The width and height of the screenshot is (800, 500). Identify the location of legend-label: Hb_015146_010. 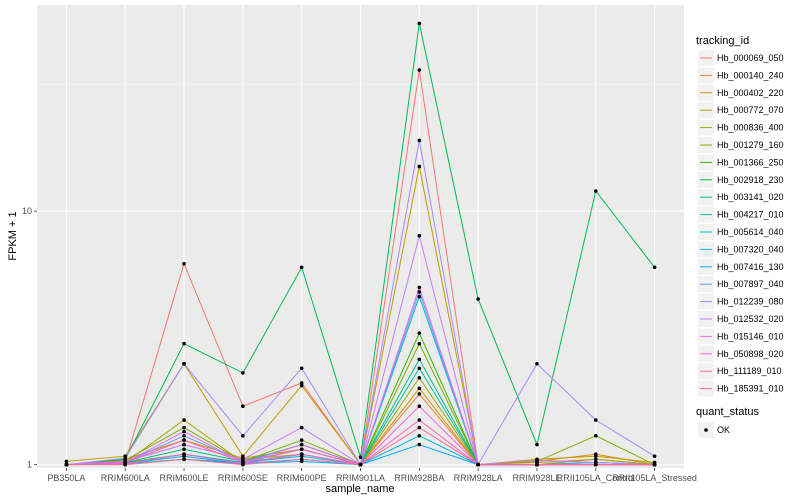
(750, 336).